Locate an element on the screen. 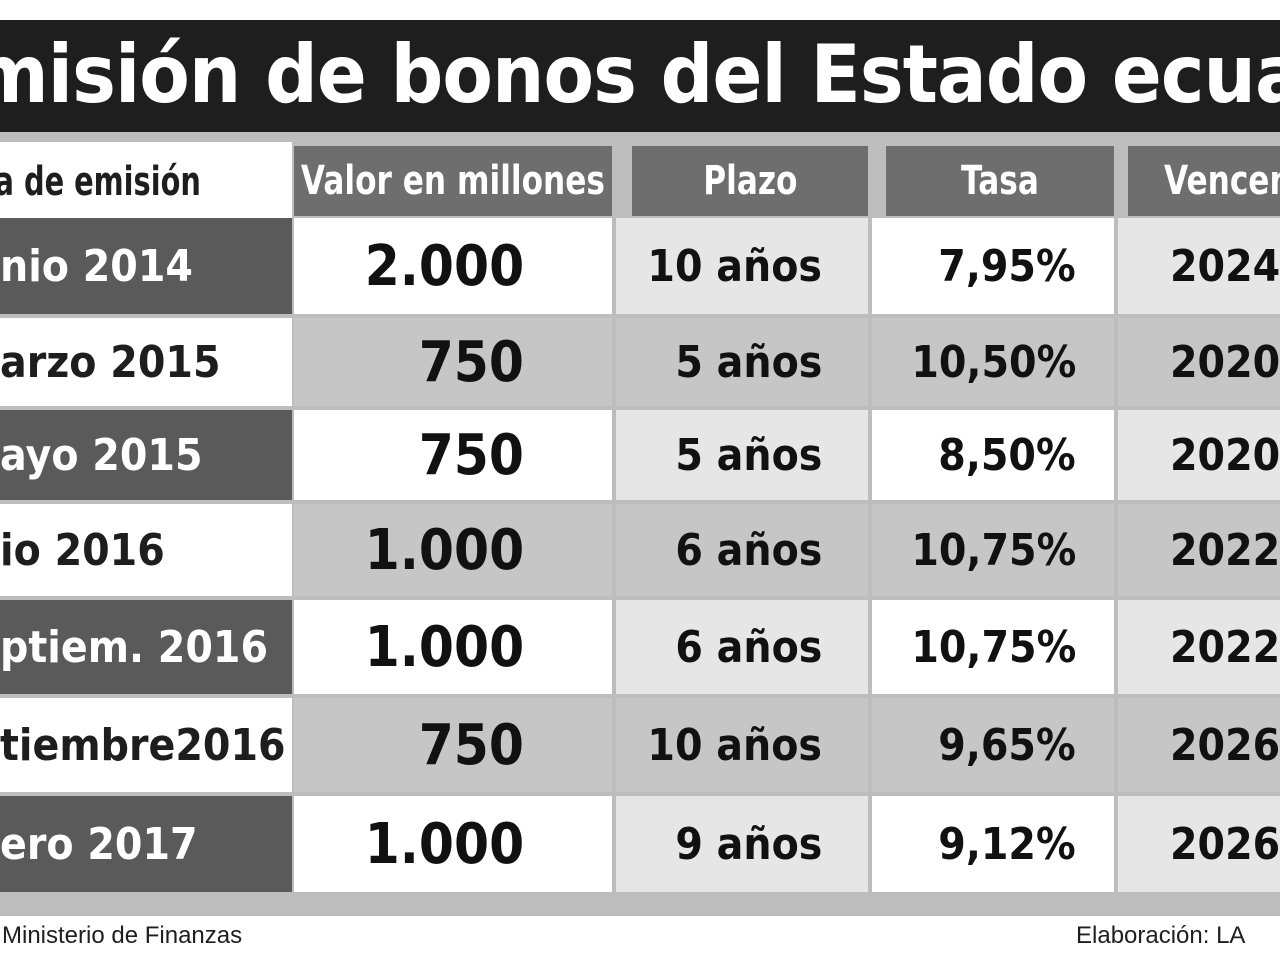 This screenshot has width=1280, height=960. cell-fecha: tiembre2016 is located at coordinates (146, 745).